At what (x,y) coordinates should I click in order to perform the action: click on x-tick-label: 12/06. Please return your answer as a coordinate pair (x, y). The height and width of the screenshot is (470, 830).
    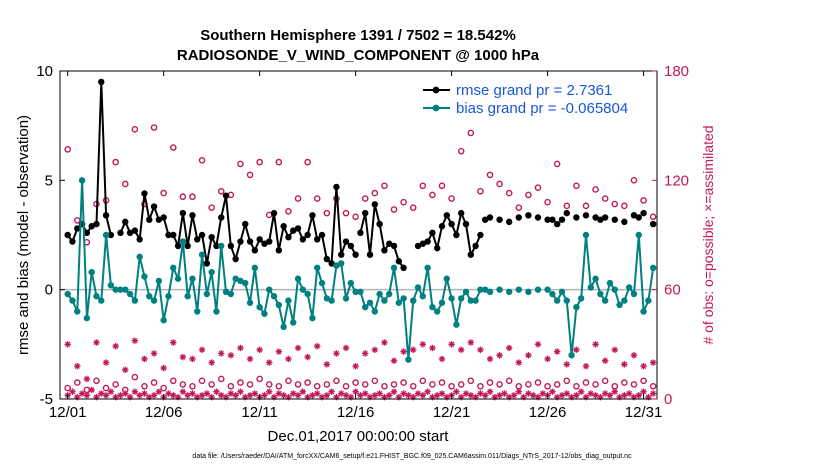
    Looking at the image, I should click on (164, 412).